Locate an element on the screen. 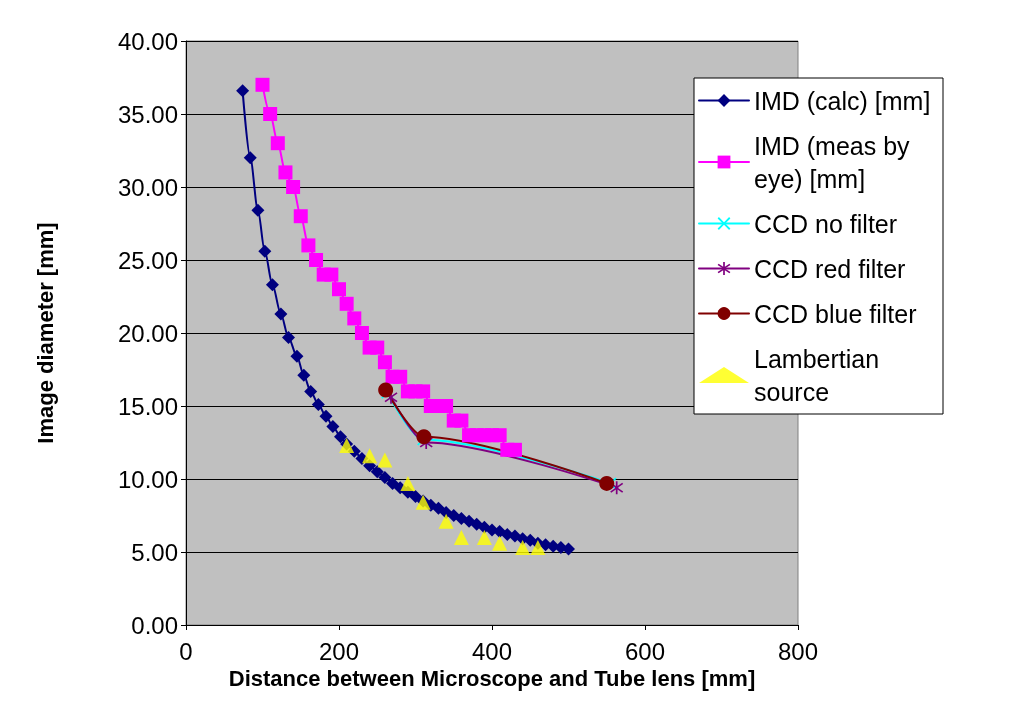 This screenshot has width=1023, height=706. legend-label: CCD red filter is located at coordinates (830, 268).